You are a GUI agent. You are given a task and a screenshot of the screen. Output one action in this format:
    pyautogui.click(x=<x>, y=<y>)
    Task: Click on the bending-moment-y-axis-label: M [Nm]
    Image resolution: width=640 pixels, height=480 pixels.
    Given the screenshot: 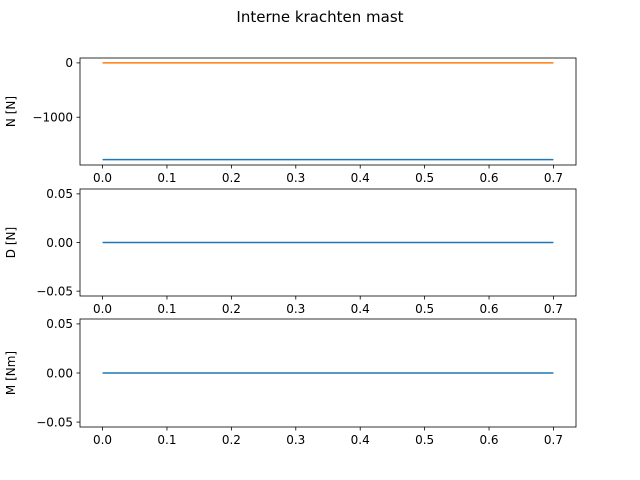 What is the action you would take?
    pyautogui.click(x=11, y=373)
    